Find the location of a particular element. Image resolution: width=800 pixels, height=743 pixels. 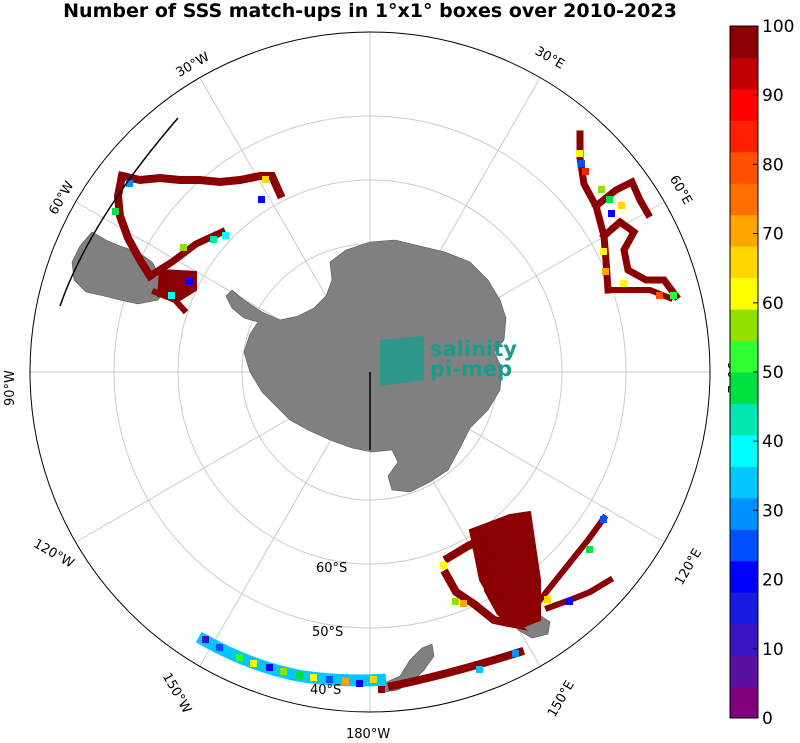

coastline-arc is located at coordinates (119, 212).